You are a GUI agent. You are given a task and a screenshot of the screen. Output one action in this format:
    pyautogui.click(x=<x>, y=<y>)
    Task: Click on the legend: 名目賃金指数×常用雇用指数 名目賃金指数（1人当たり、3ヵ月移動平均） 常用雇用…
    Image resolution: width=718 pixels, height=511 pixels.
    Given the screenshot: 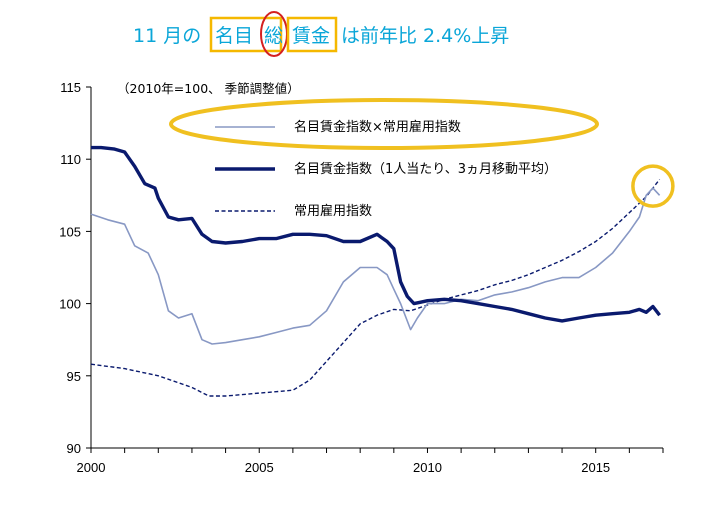 What is the action you would take?
    pyautogui.click(x=384, y=158)
    